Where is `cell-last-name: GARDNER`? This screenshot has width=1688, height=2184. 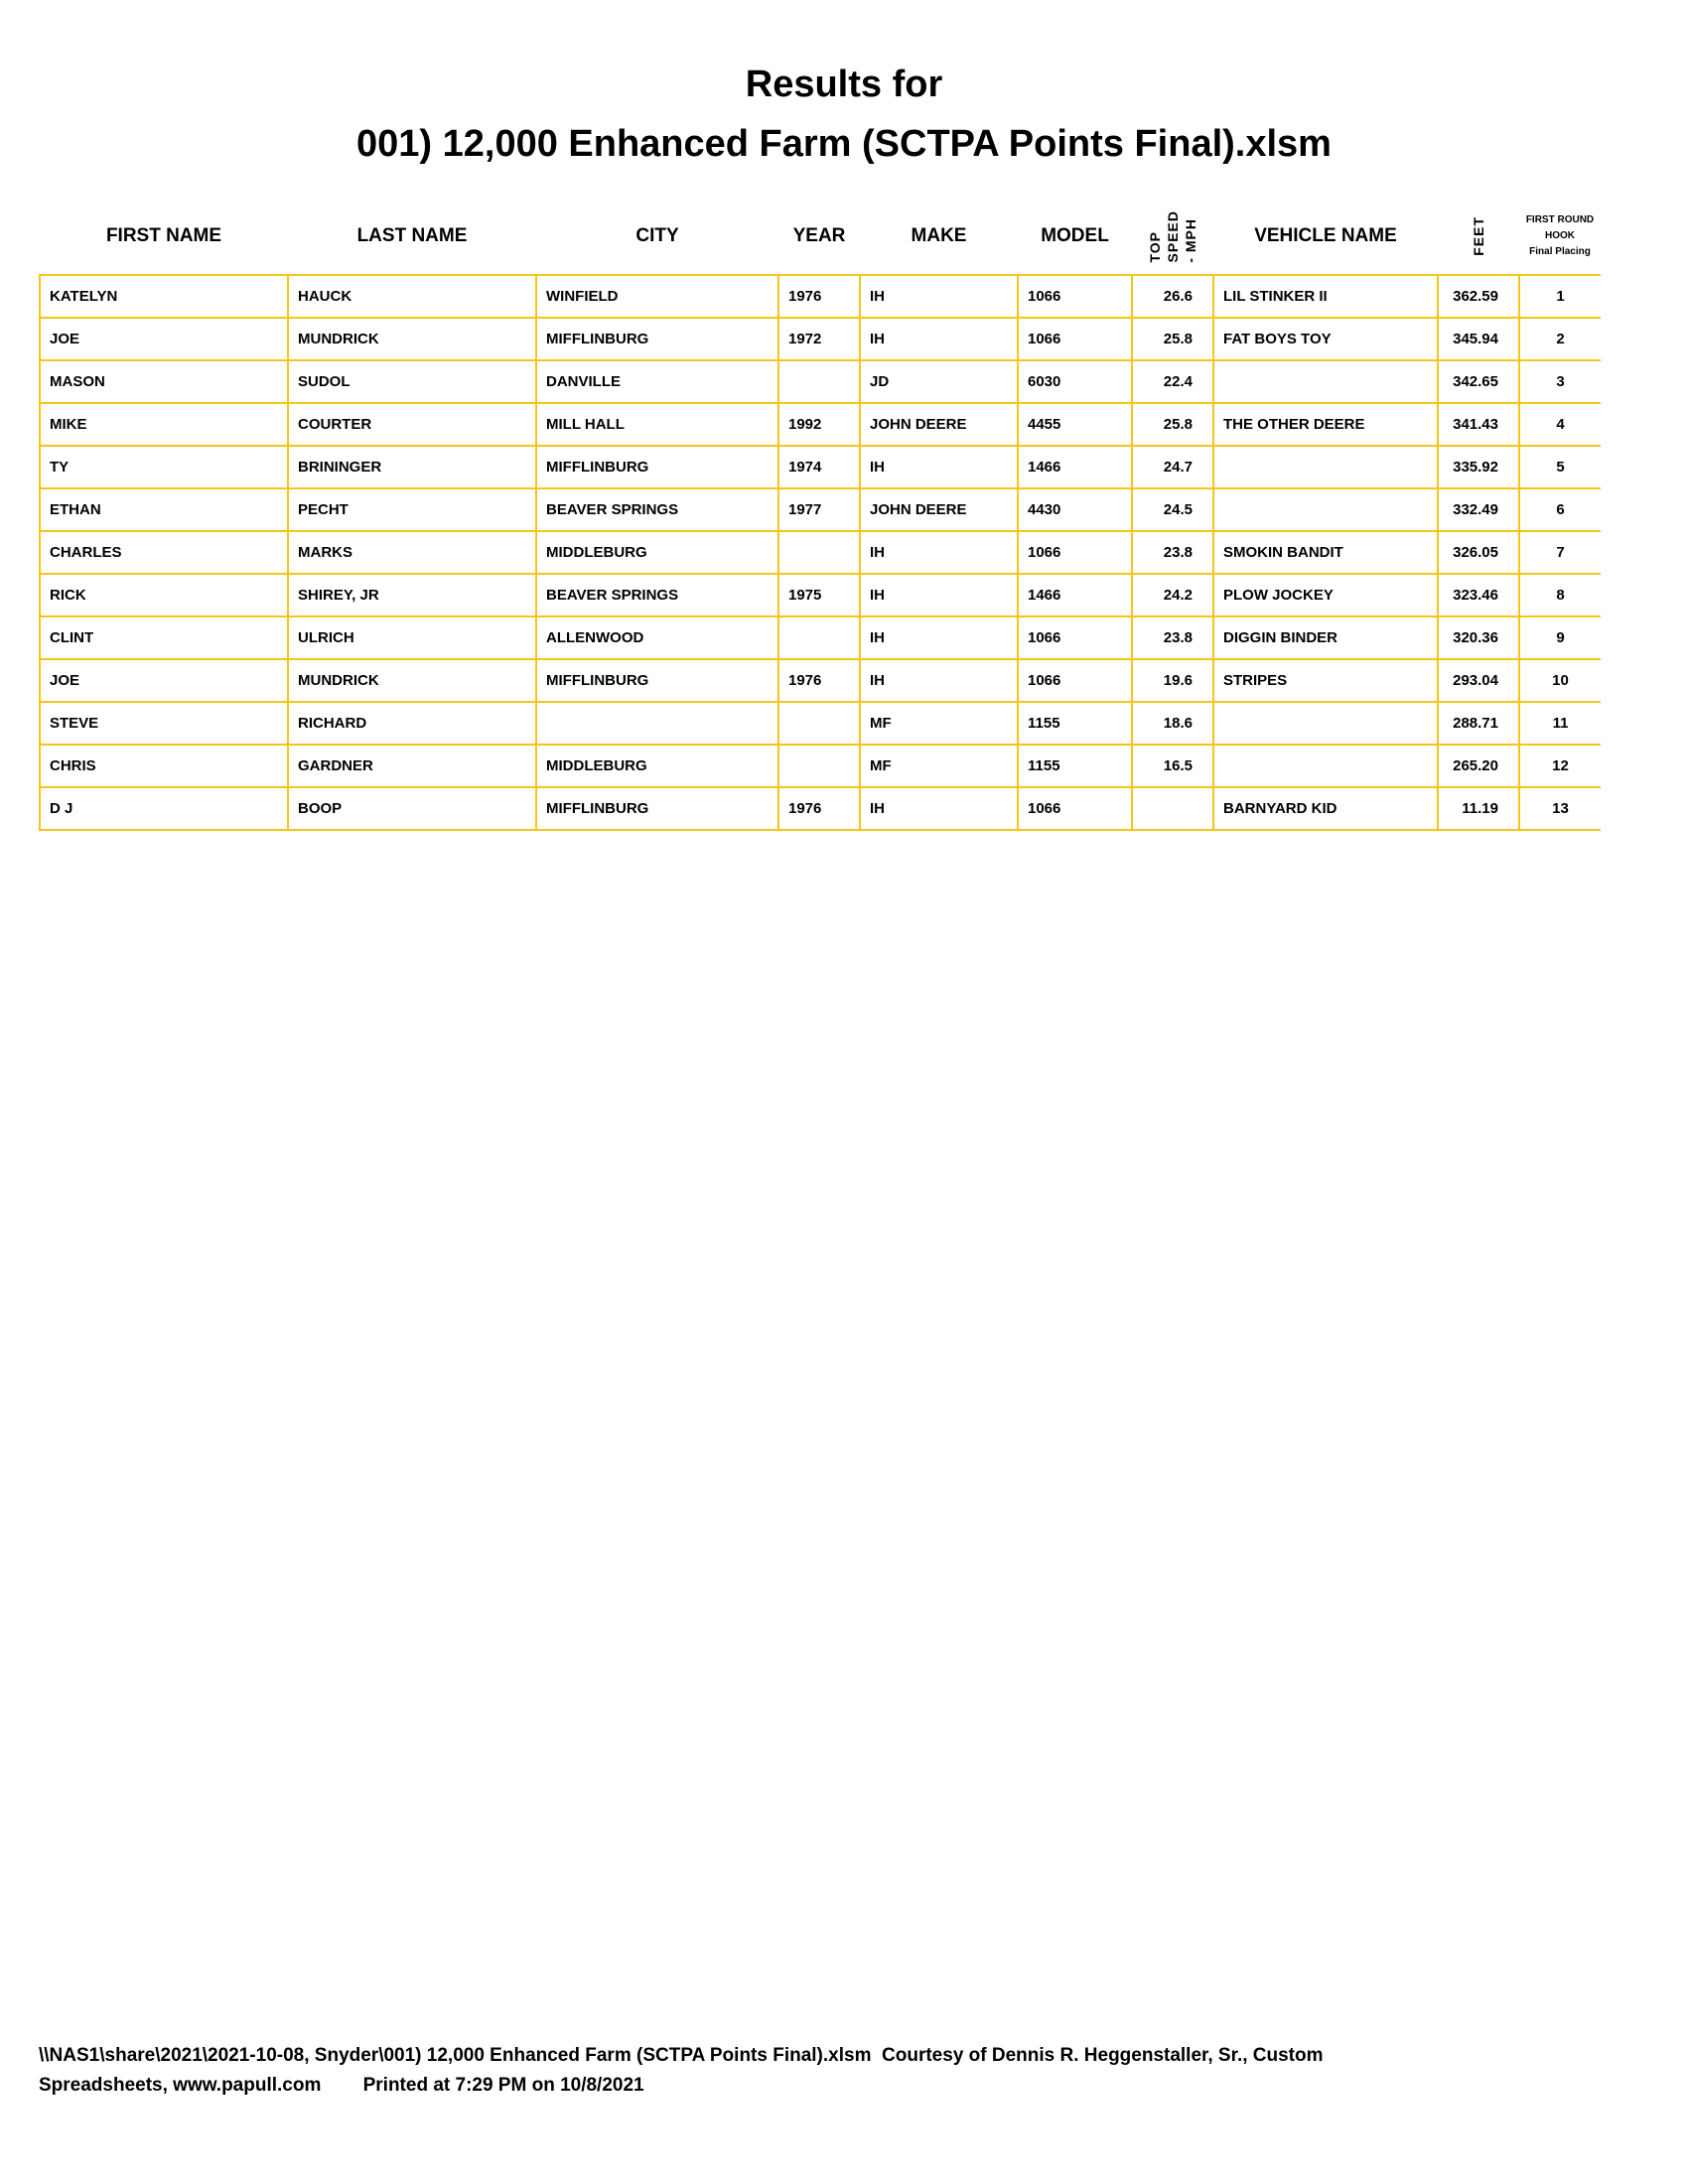 cell-last-name: GARDNER is located at coordinates (412, 766).